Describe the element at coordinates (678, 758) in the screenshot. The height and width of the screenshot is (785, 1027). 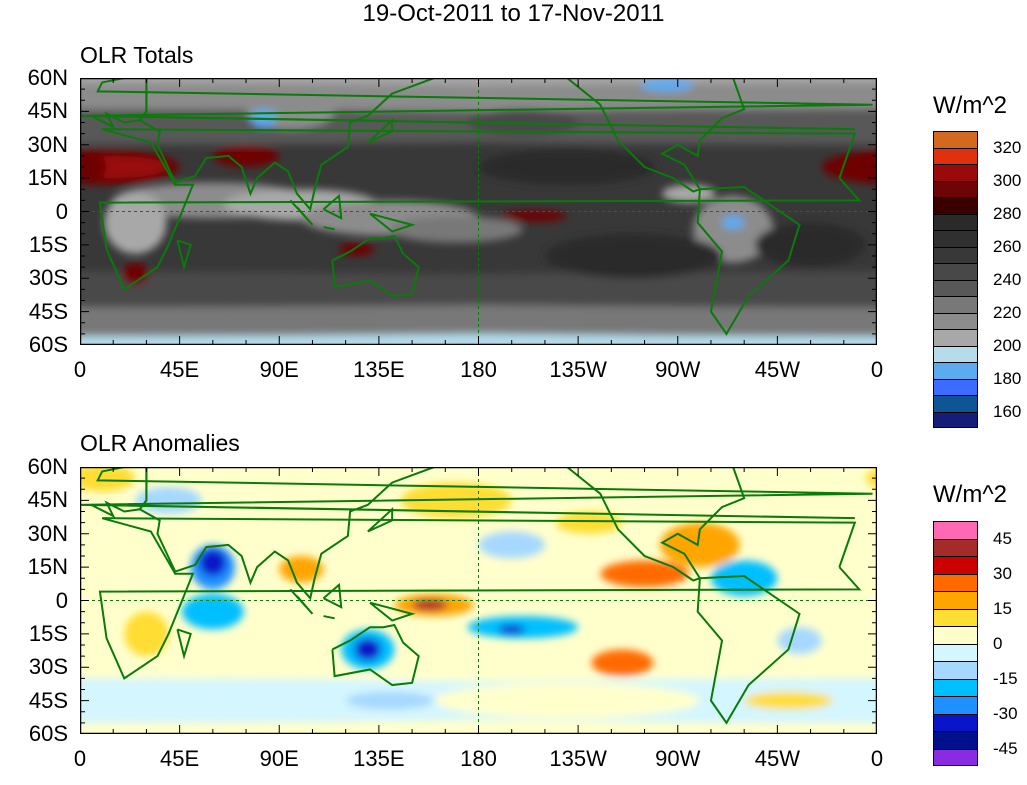
I see `lon-tick-label: 90W` at that location.